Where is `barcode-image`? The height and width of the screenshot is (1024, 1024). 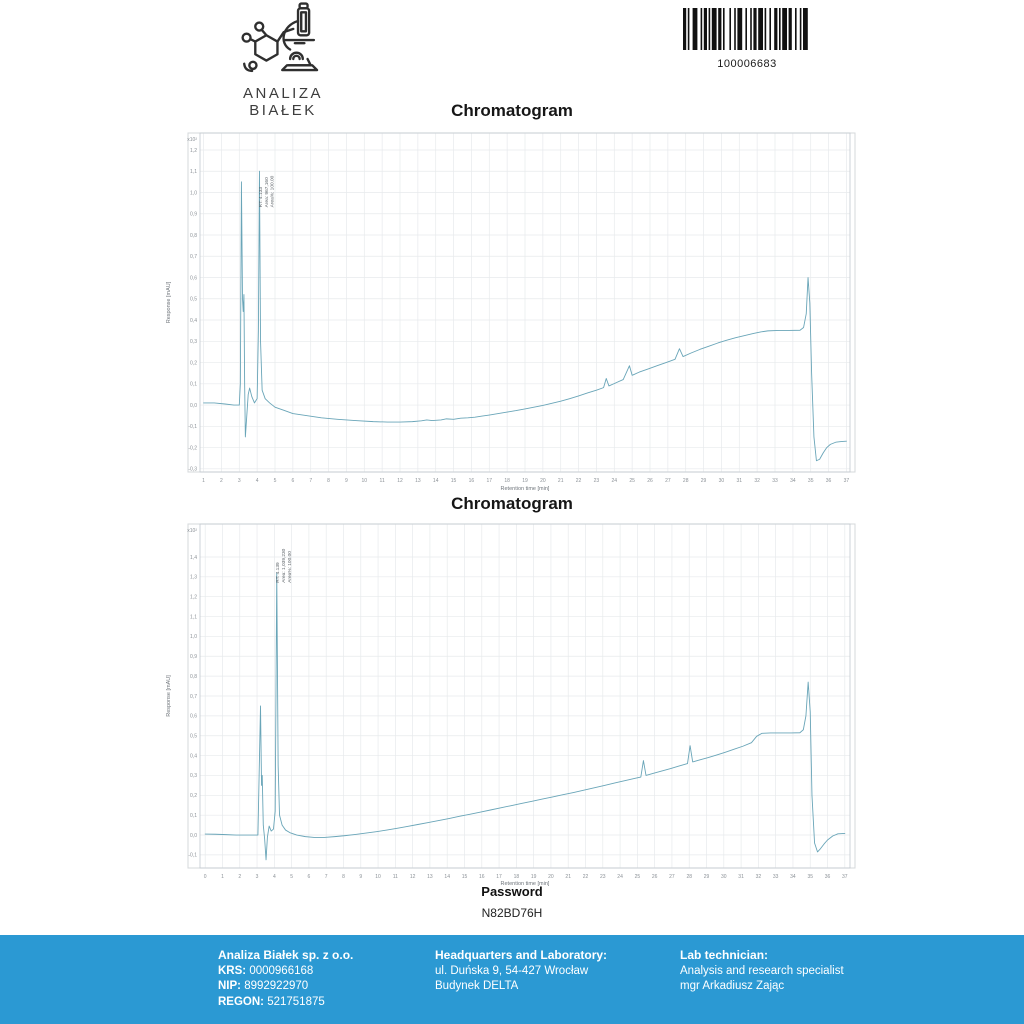 barcode-image is located at coordinates (745, 29).